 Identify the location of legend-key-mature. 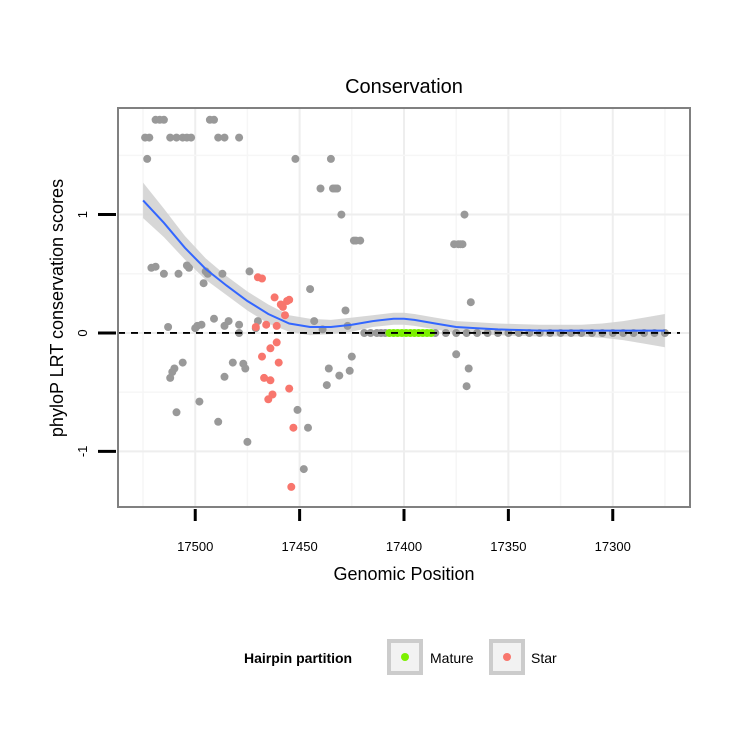
(405, 657).